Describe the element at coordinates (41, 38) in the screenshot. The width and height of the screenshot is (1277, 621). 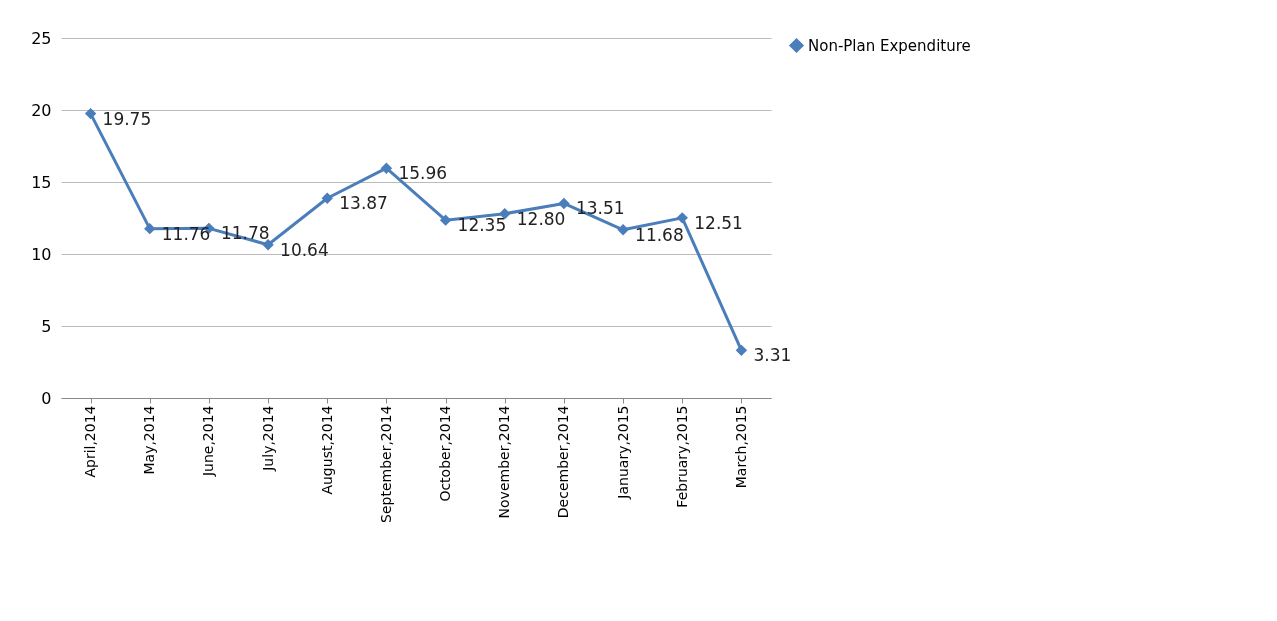
I see `y-tick-label: 25` at that location.